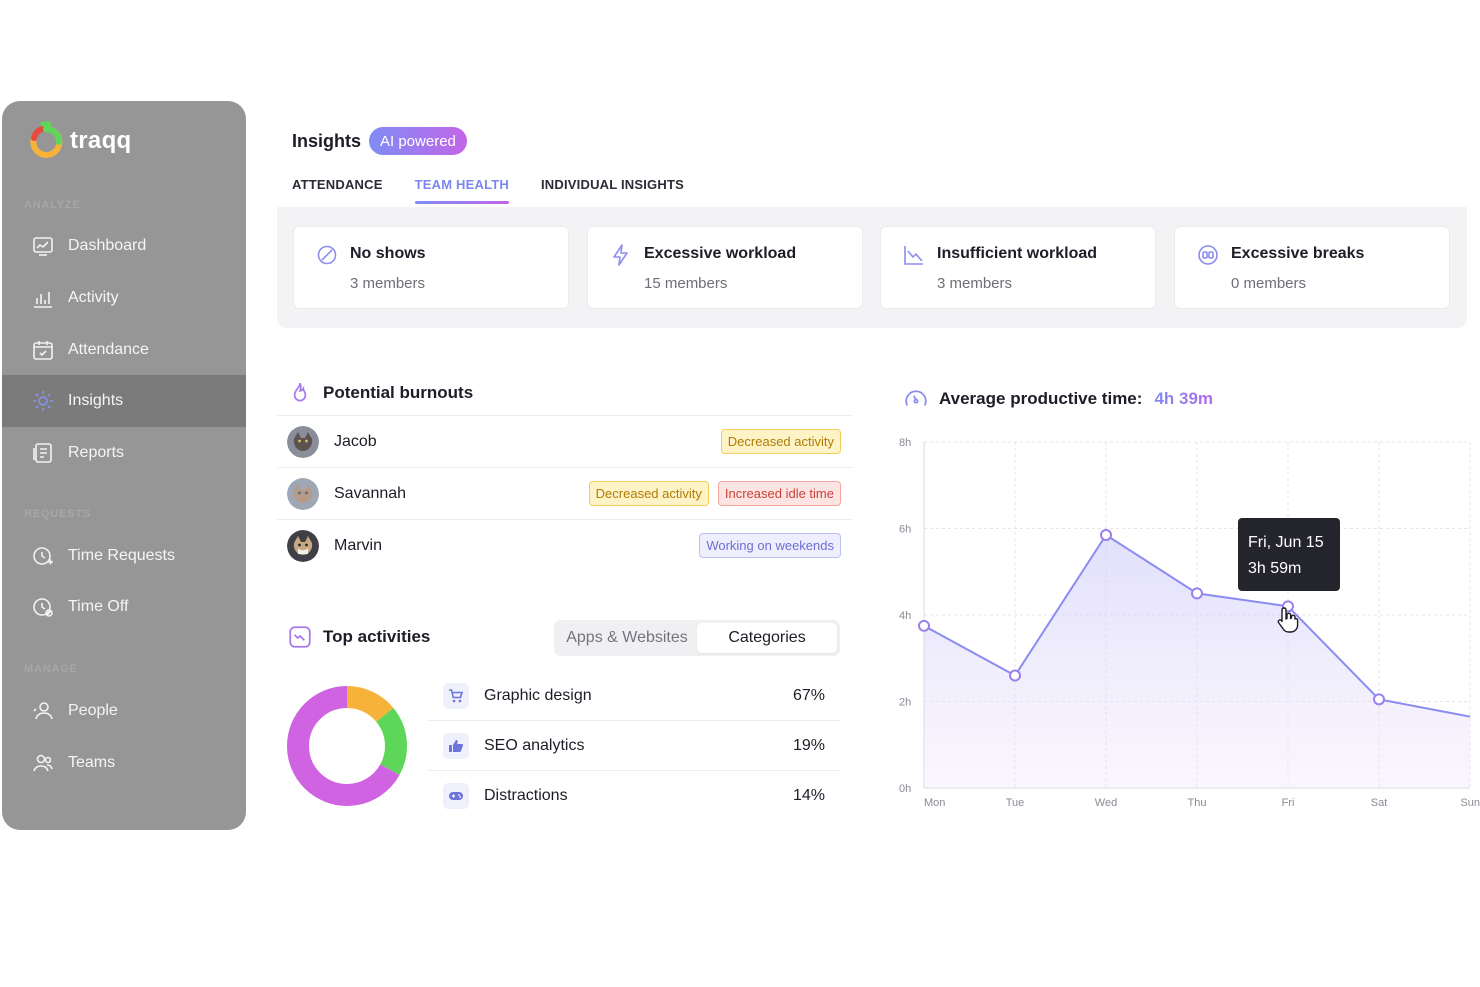  Describe the element at coordinates (808, 795) in the screenshot. I see `activity-percent: 14%` at that location.